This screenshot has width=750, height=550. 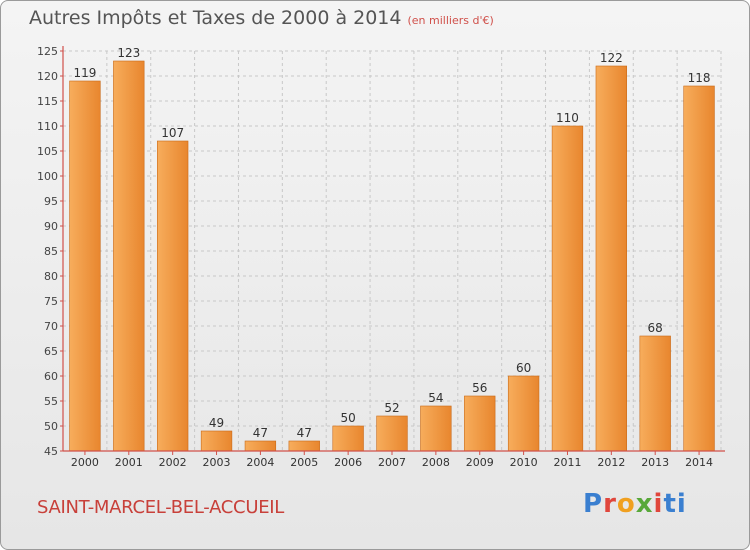 I want to click on x-tick-label: 2003, so click(x=217, y=462).